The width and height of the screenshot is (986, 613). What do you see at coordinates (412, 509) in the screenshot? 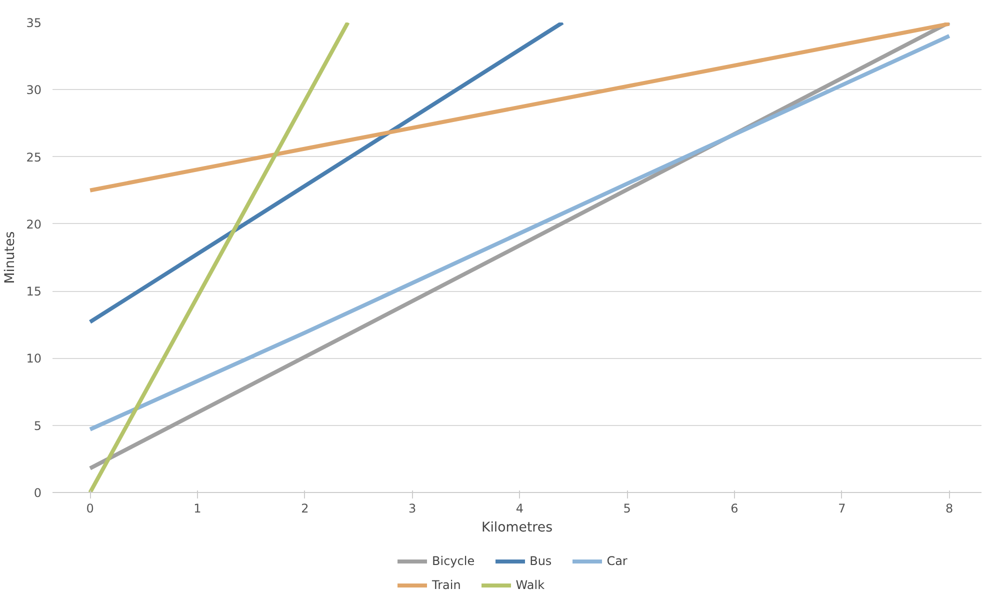
I see `x-tick-label: 3` at bounding box center [412, 509].